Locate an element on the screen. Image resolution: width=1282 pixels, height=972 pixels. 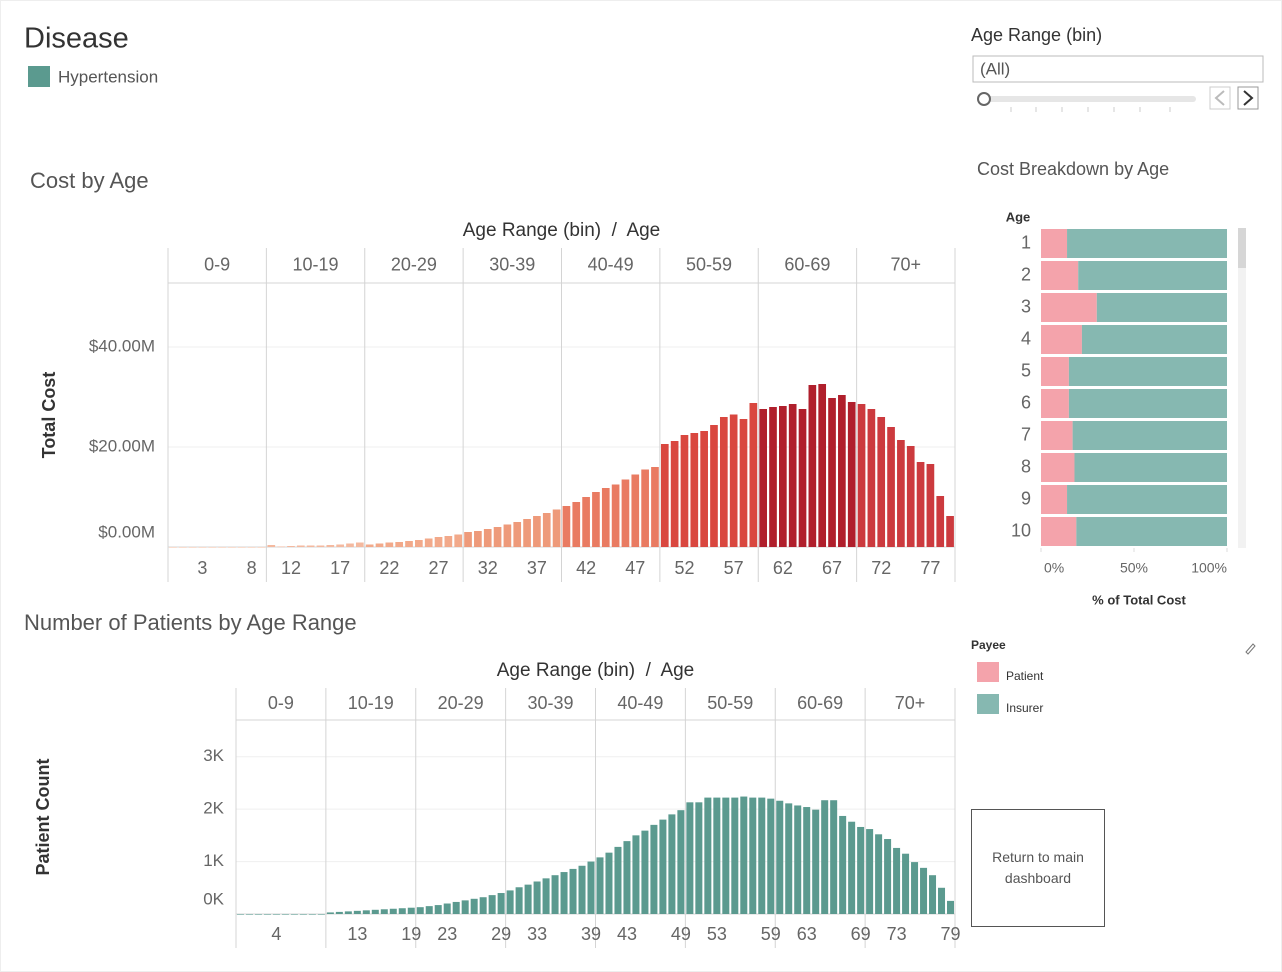
bin-label: 70+ is located at coordinates (906, 264).